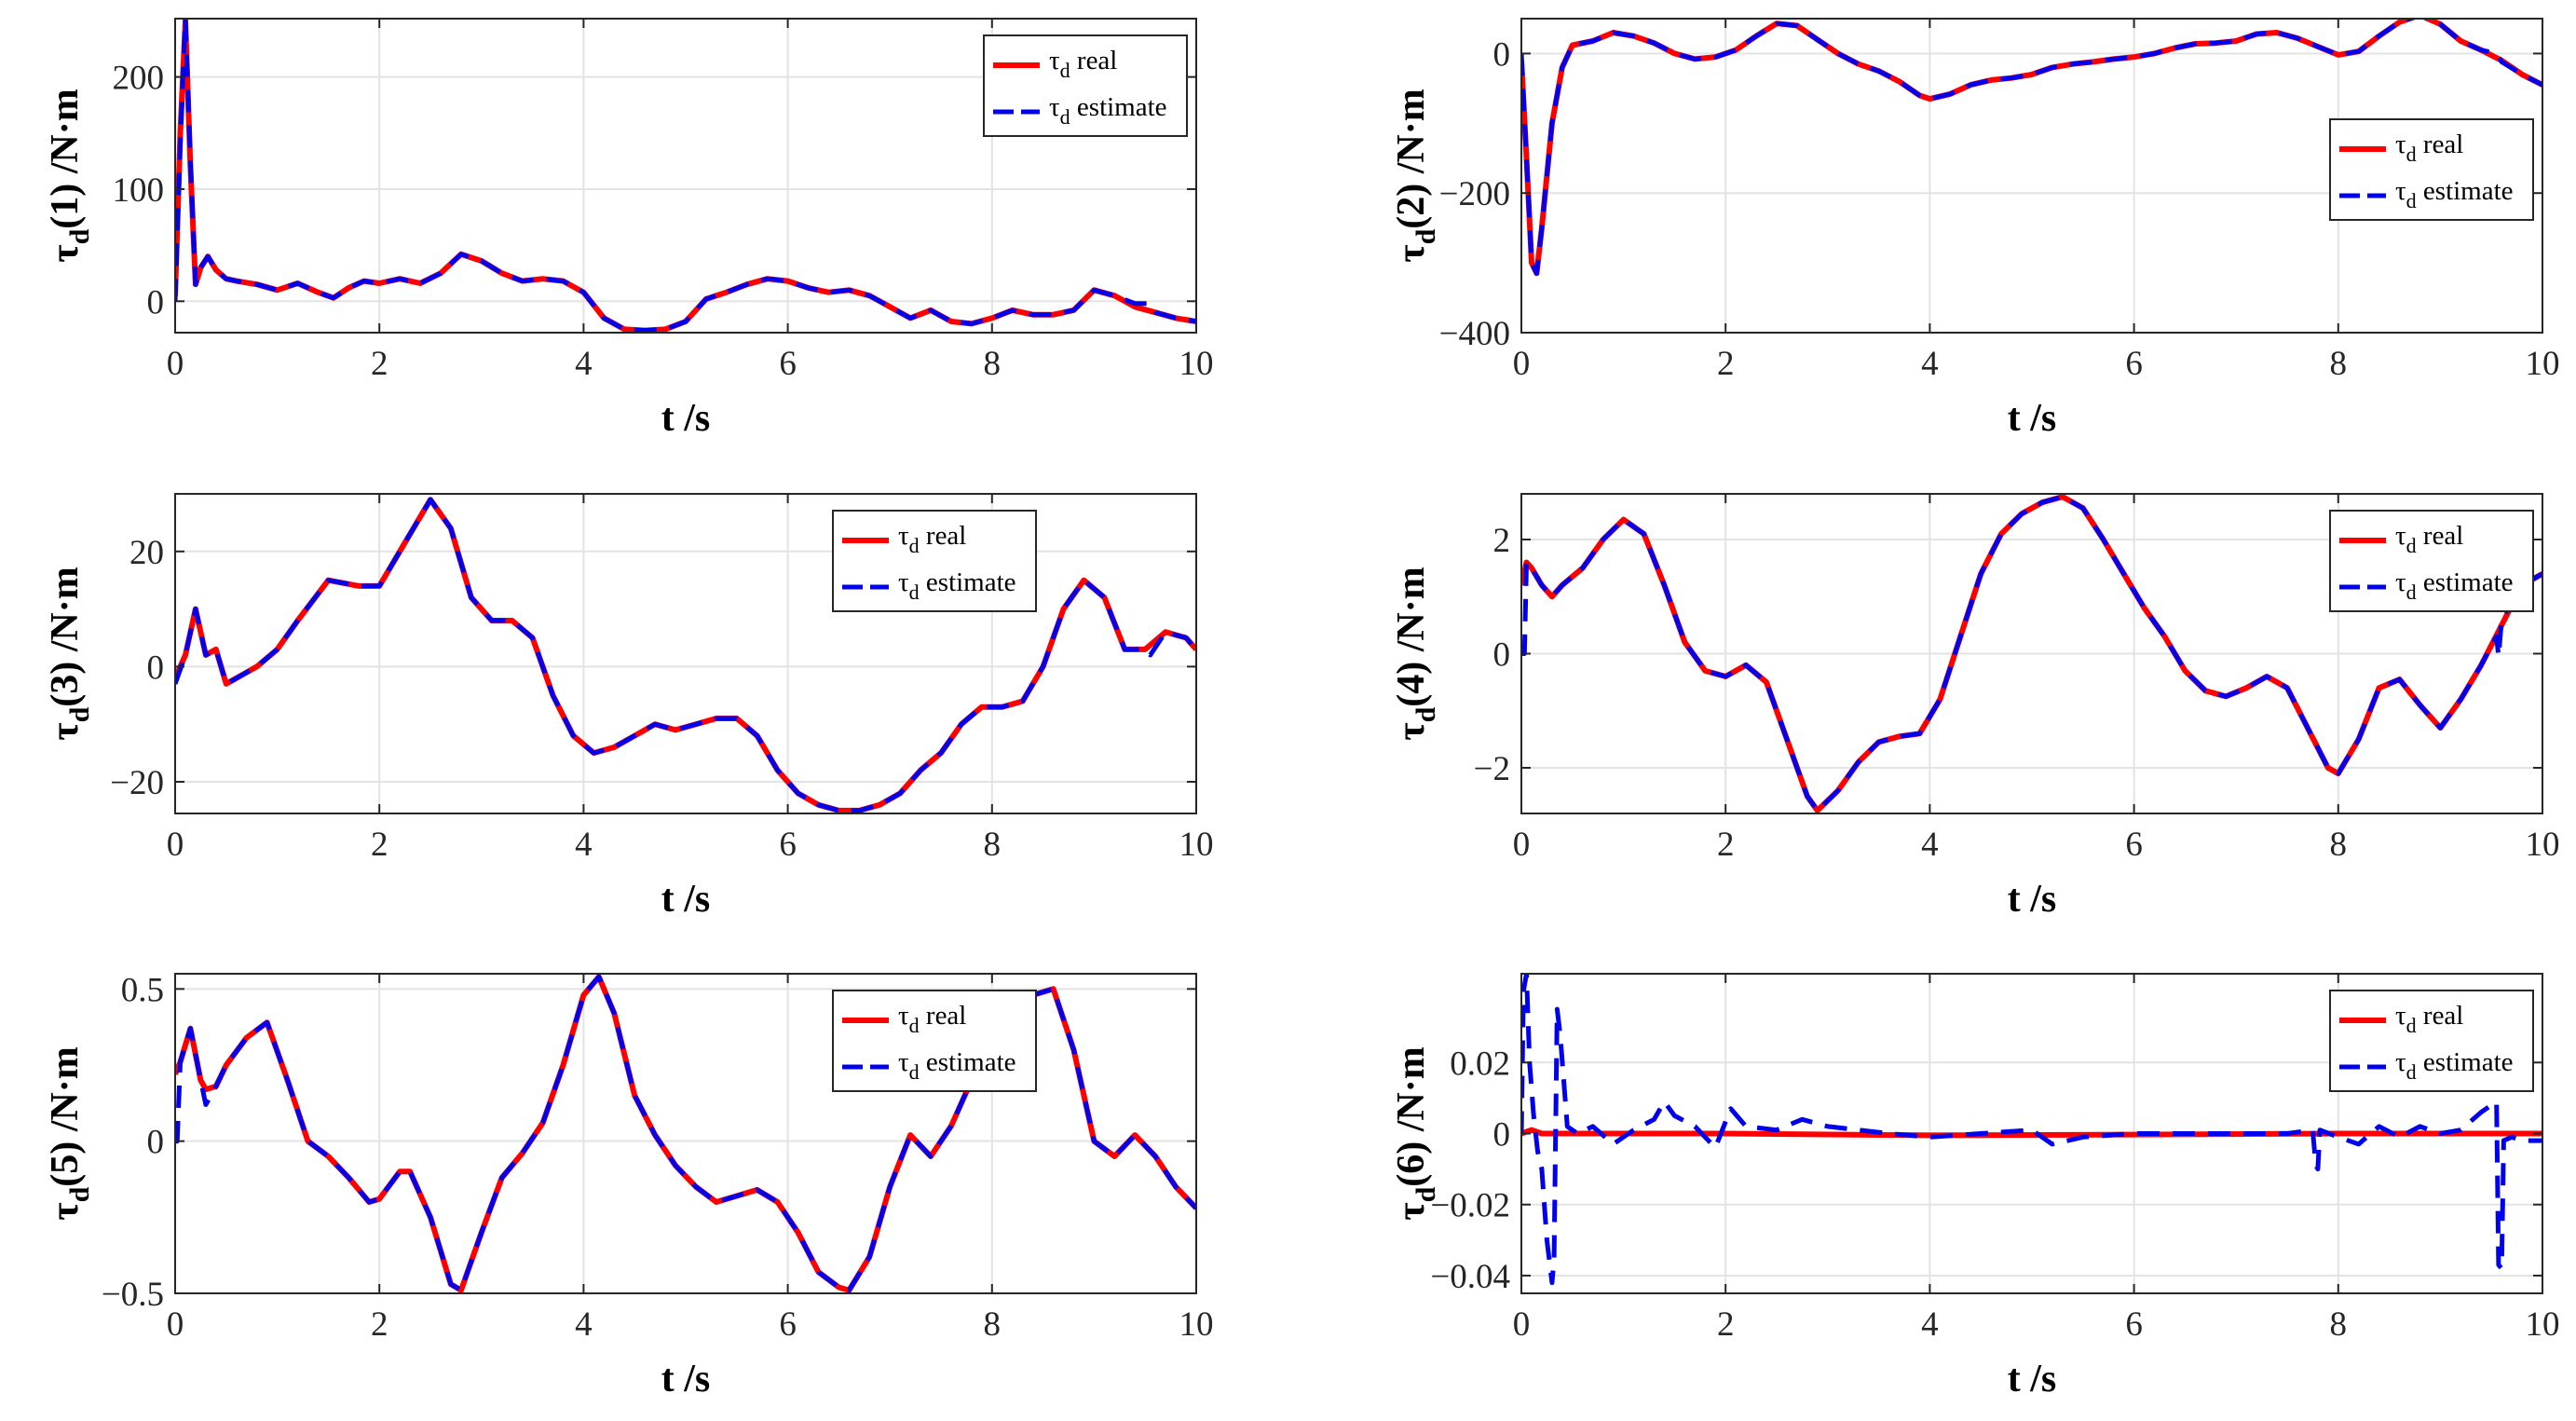  What do you see at coordinates (139, 190) in the screenshot?
I see `y-tick-label: 100` at bounding box center [139, 190].